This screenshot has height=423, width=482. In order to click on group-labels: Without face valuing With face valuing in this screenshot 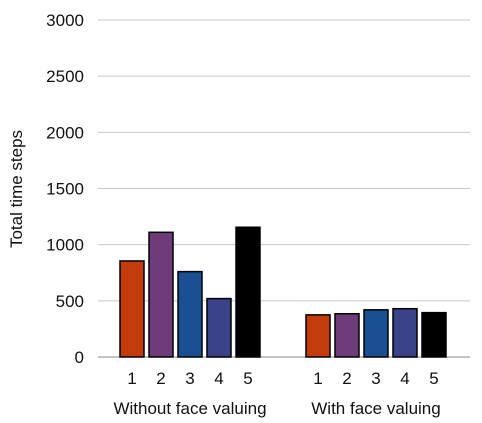, I will do `click(276, 408)`.